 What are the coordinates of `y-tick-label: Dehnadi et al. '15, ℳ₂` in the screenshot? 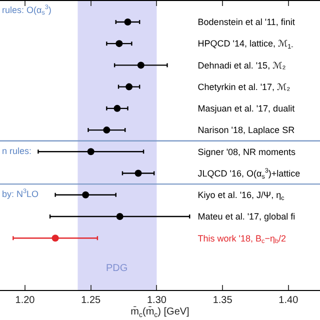 It's located at (242, 65).